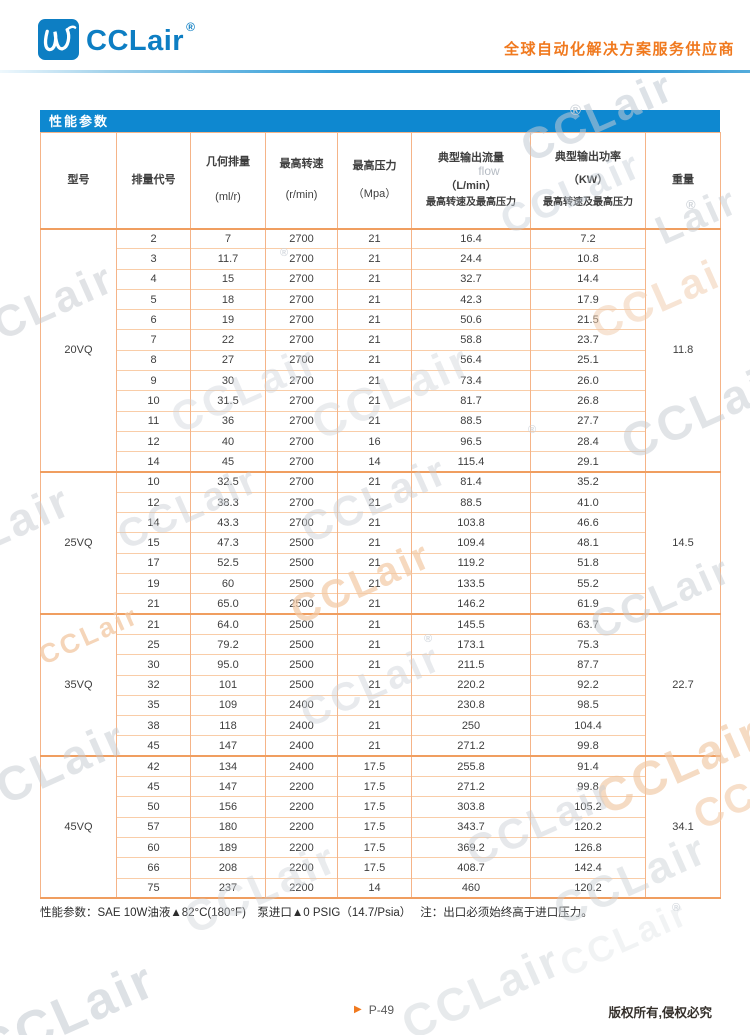 This screenshot has height=1035, width=750. What do you see at coordinates (471, 340) in the screenshot?
I see `table-cell: 58.8` at bounding box center [471, 340].